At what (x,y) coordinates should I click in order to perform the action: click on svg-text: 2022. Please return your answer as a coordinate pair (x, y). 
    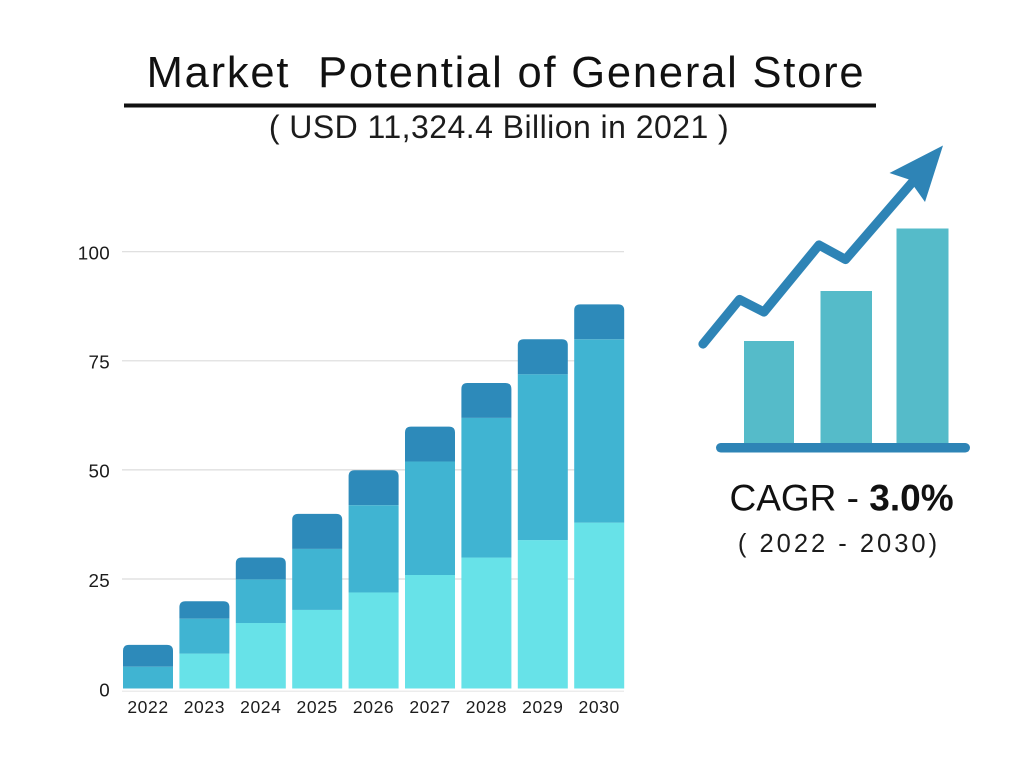
    Looking at the image, I should click on (147, 707).